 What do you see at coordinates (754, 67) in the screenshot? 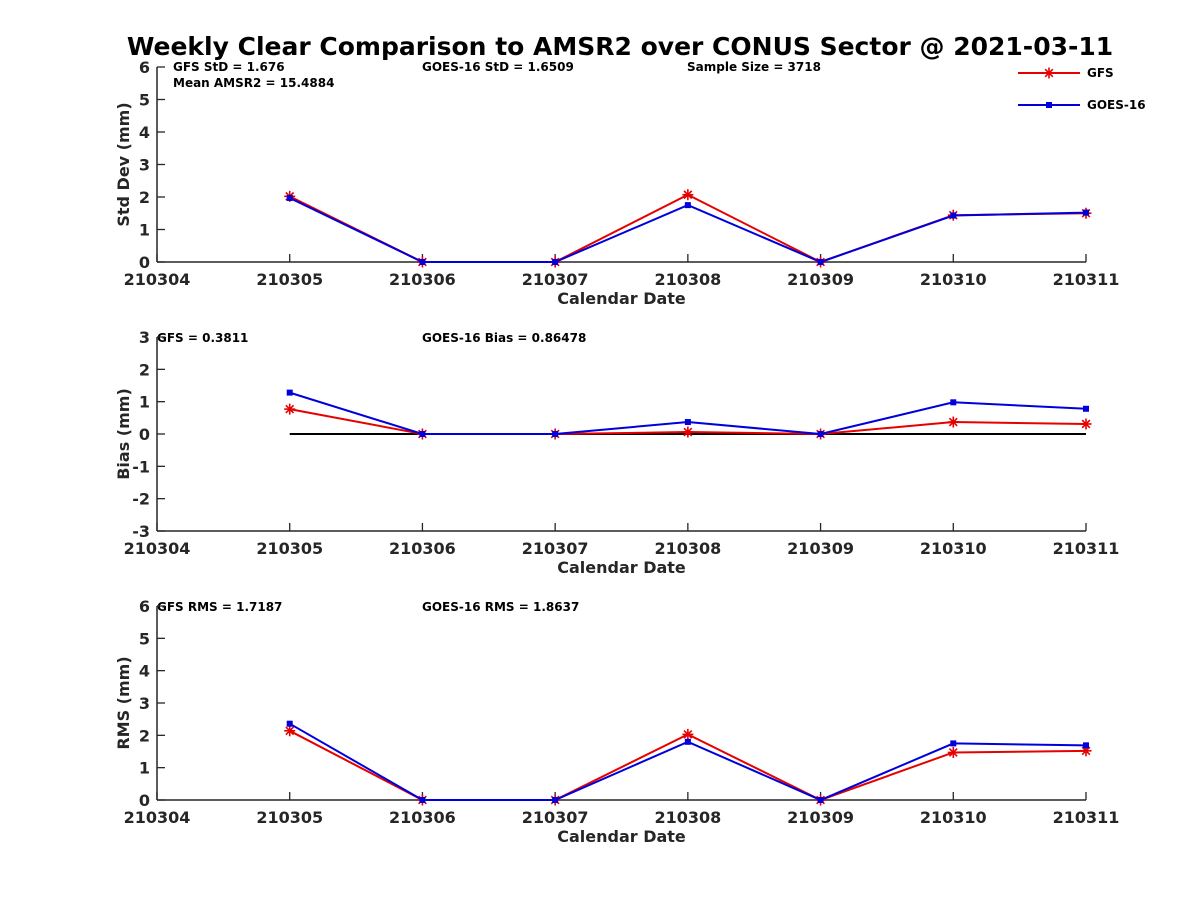
I see `annot-sample-size: Sample Size = 3718` at bounding box center [754, 67].